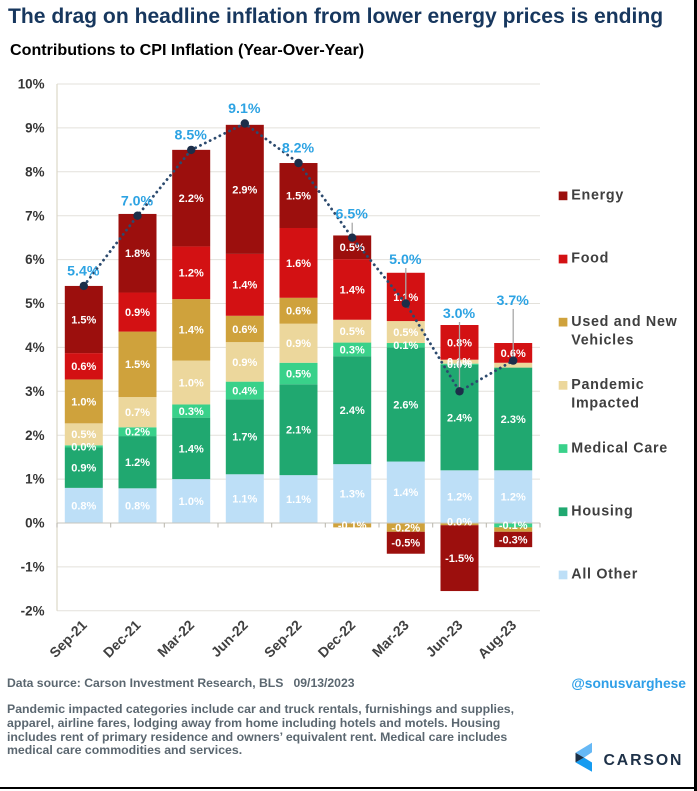 Image resolution: width=697 pixels, height=791 pixels. Describe the element at coordinates (337, 639) in the screenshot. I see `svg-text: Dec-22` at that location.